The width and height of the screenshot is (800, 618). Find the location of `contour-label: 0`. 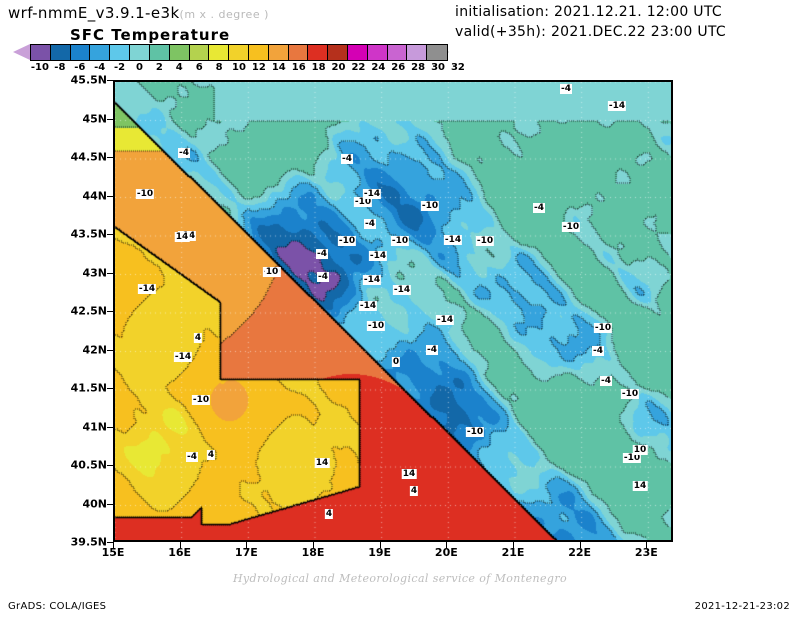

contour-label: 0 is located at coordinates (396, 362).